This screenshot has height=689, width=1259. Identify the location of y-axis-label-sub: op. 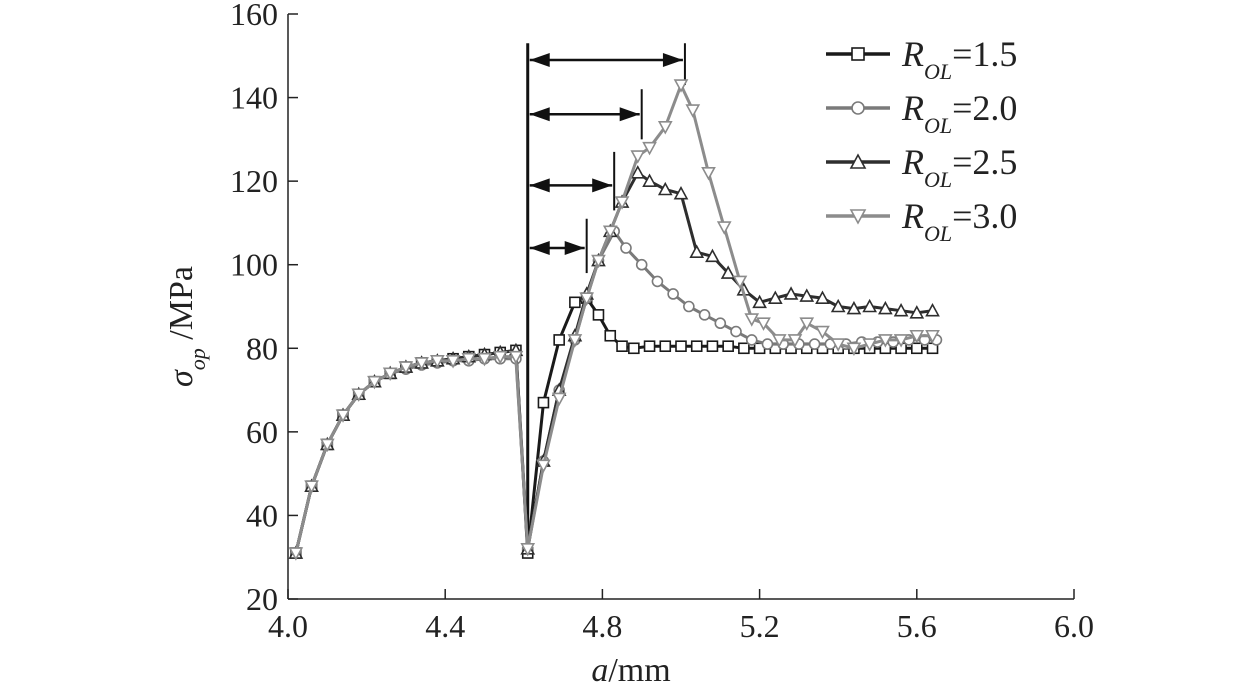
(197, 359).